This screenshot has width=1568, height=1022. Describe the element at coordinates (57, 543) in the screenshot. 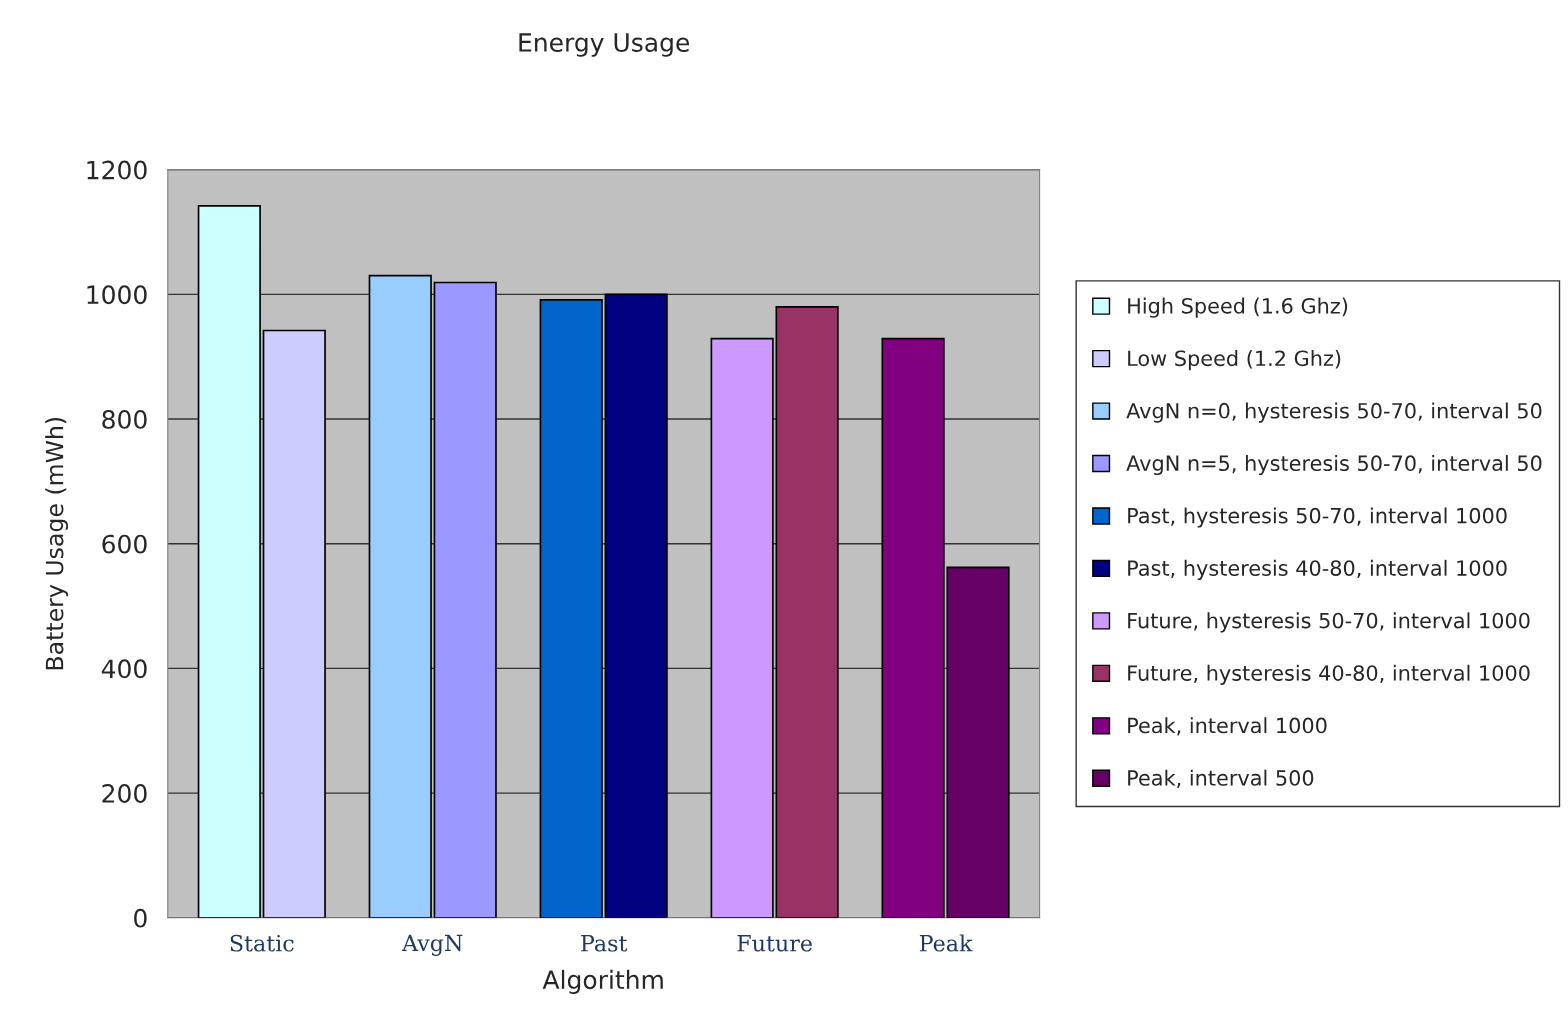

I see `y-axis-title: Battery Usage (mWh)` at that location.